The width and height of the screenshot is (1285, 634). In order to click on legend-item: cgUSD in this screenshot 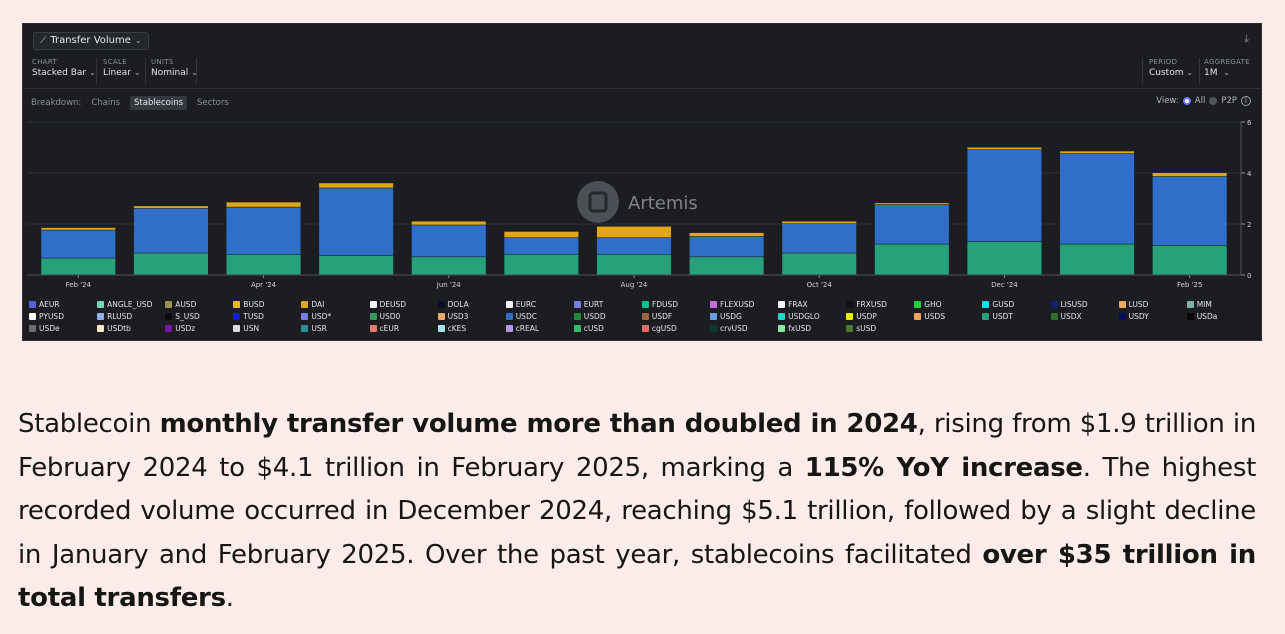, I will do `click(659, 328)`.